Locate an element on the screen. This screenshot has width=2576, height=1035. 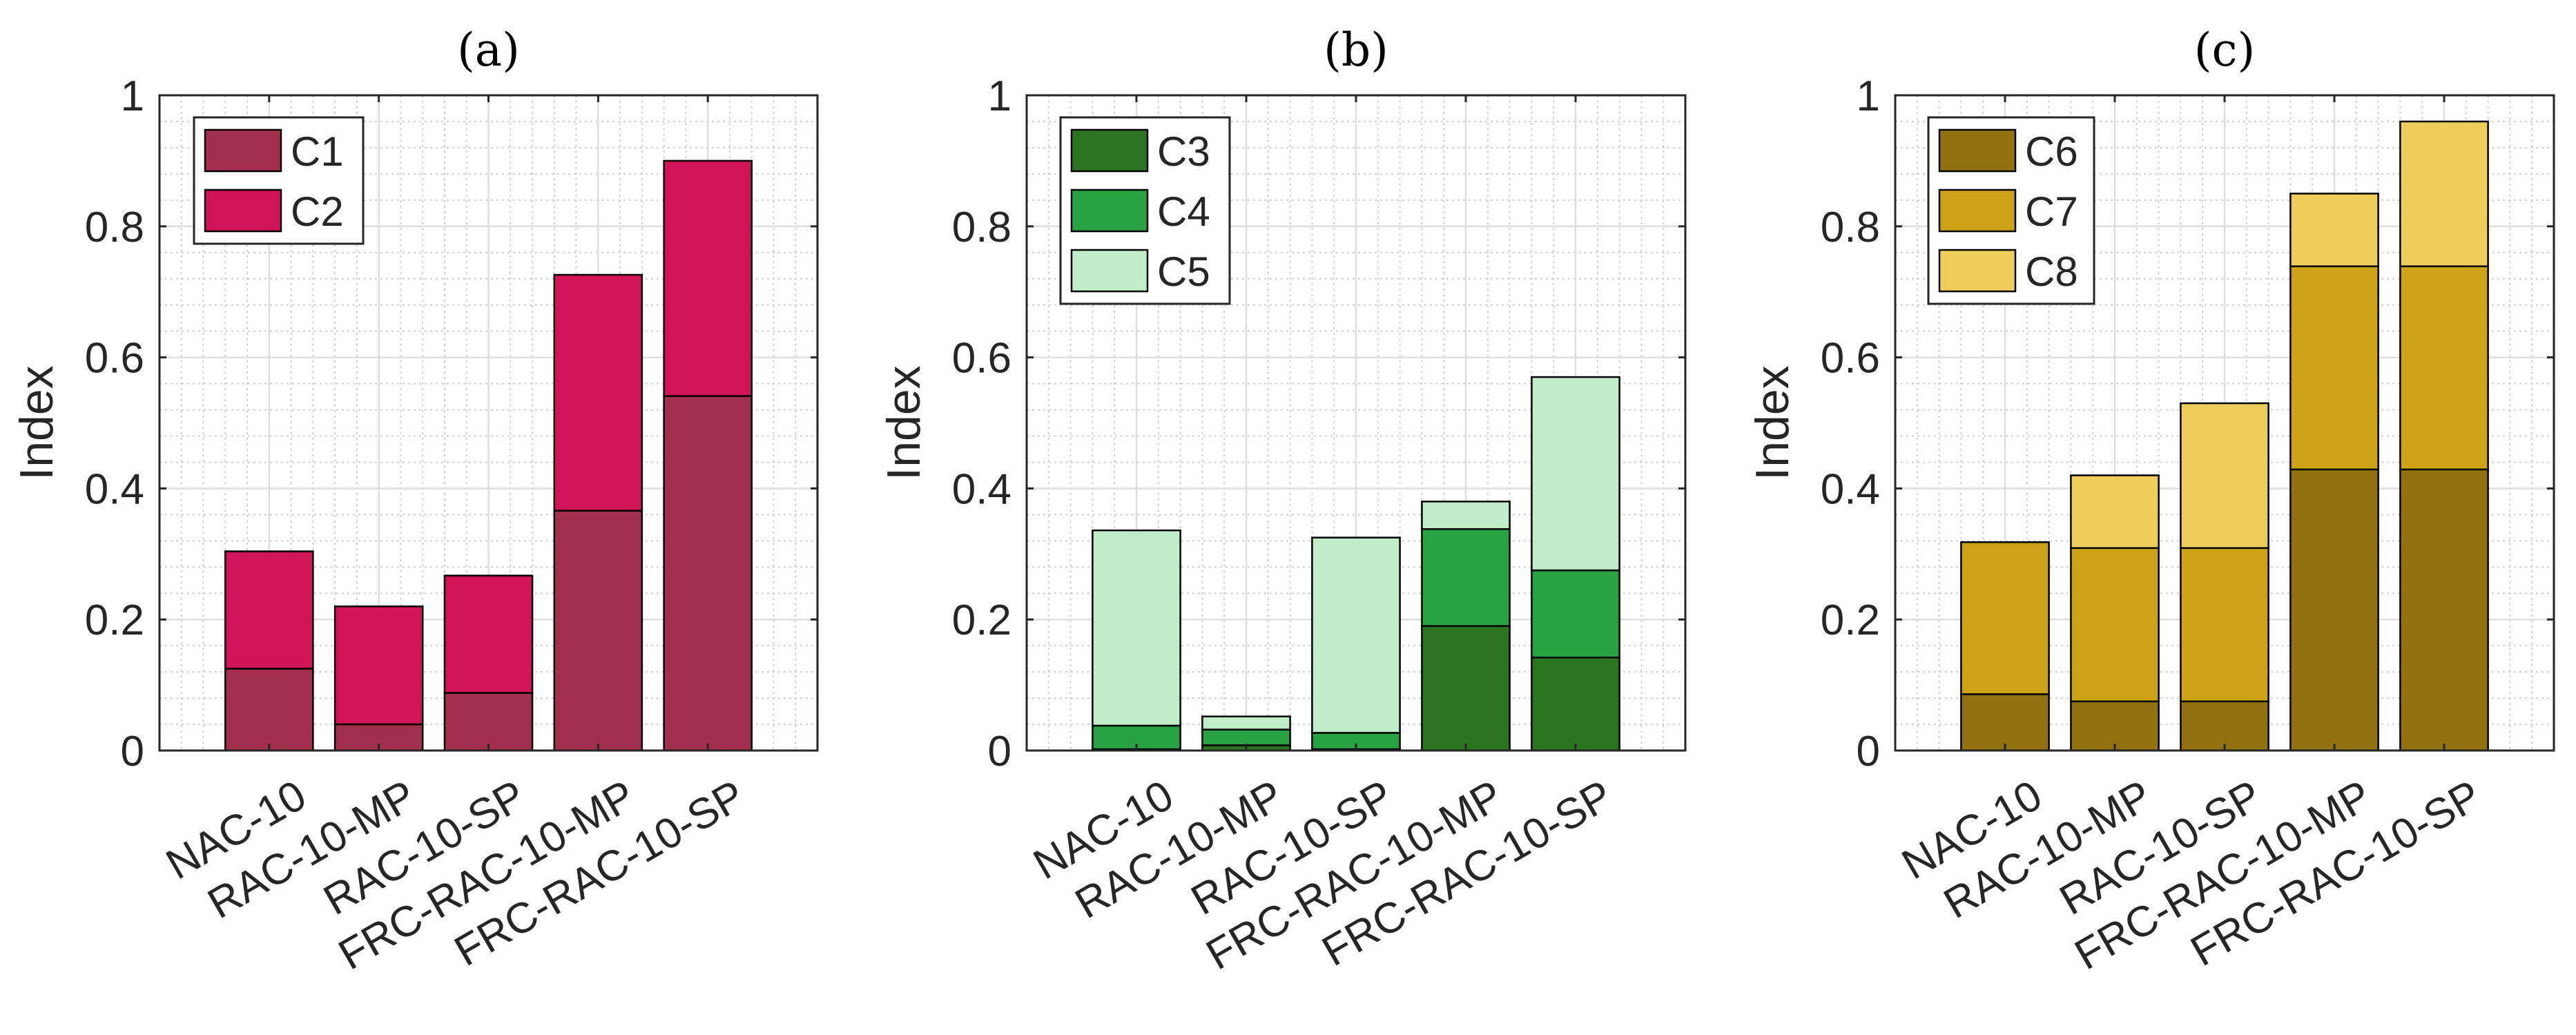
bar-c2-rac-10-mp is located at coordinates (379, 665).